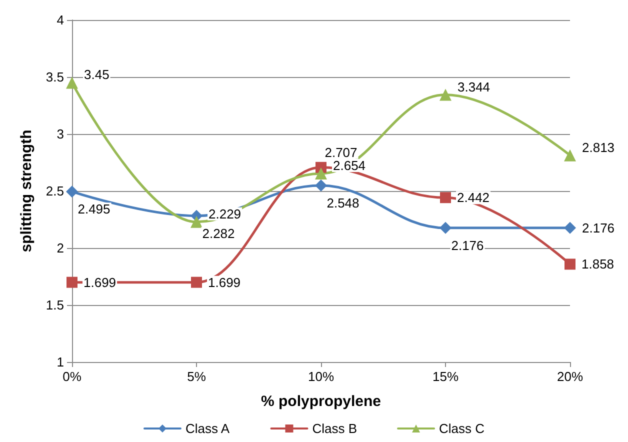 This screenshot has height=442, width=628. Describe the element at coordinates (55, 77) in the screenshot. I see `y-tick-label: 3.5` at that location.